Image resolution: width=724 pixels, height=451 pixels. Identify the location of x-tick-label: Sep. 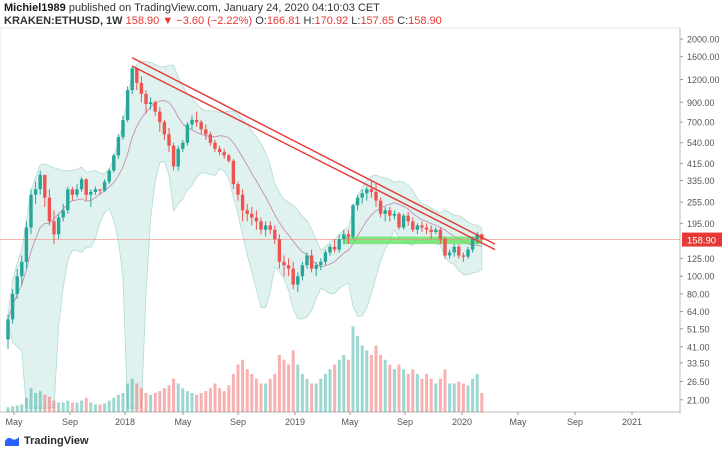
(238, 422).